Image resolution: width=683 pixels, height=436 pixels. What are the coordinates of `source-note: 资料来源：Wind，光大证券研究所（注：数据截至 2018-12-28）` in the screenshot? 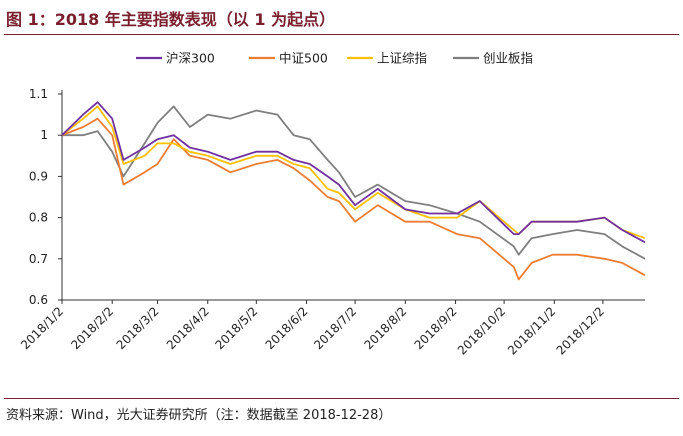 It's located at (199, 415).